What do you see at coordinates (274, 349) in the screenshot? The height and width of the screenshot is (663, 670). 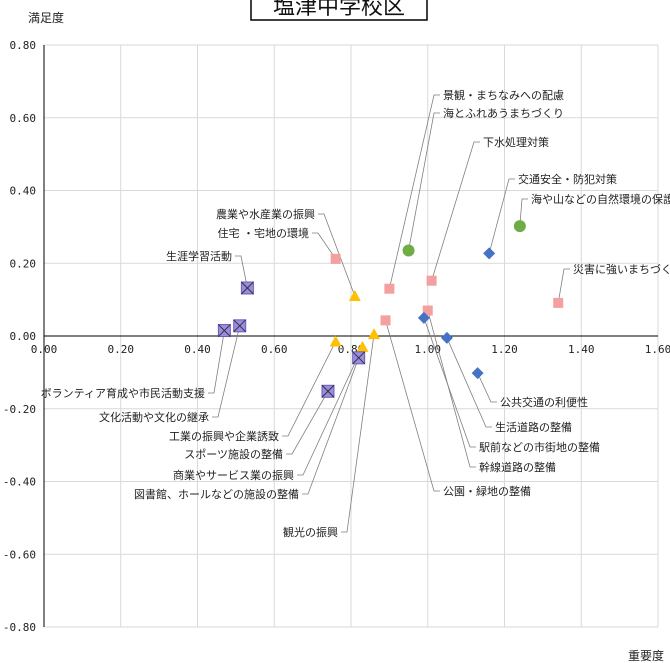 I see `x-tick-label: 0.60` at bounding box center [274, 349].